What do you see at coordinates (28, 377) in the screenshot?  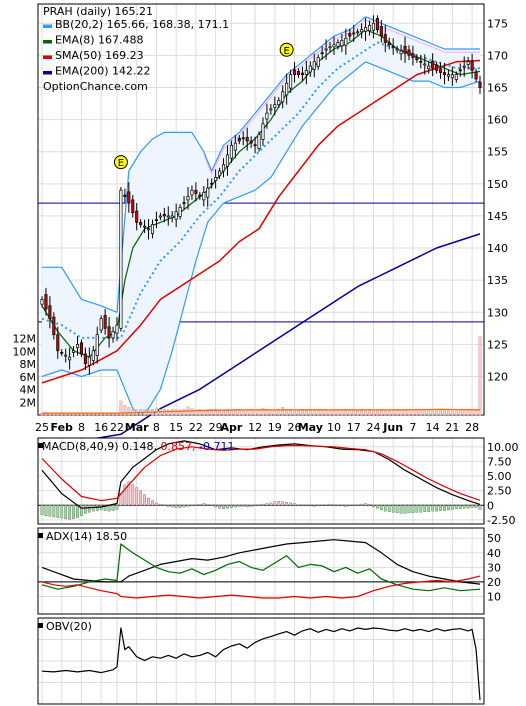 I see `volume-tick-label: 6M` at bounding box center [28, 377].